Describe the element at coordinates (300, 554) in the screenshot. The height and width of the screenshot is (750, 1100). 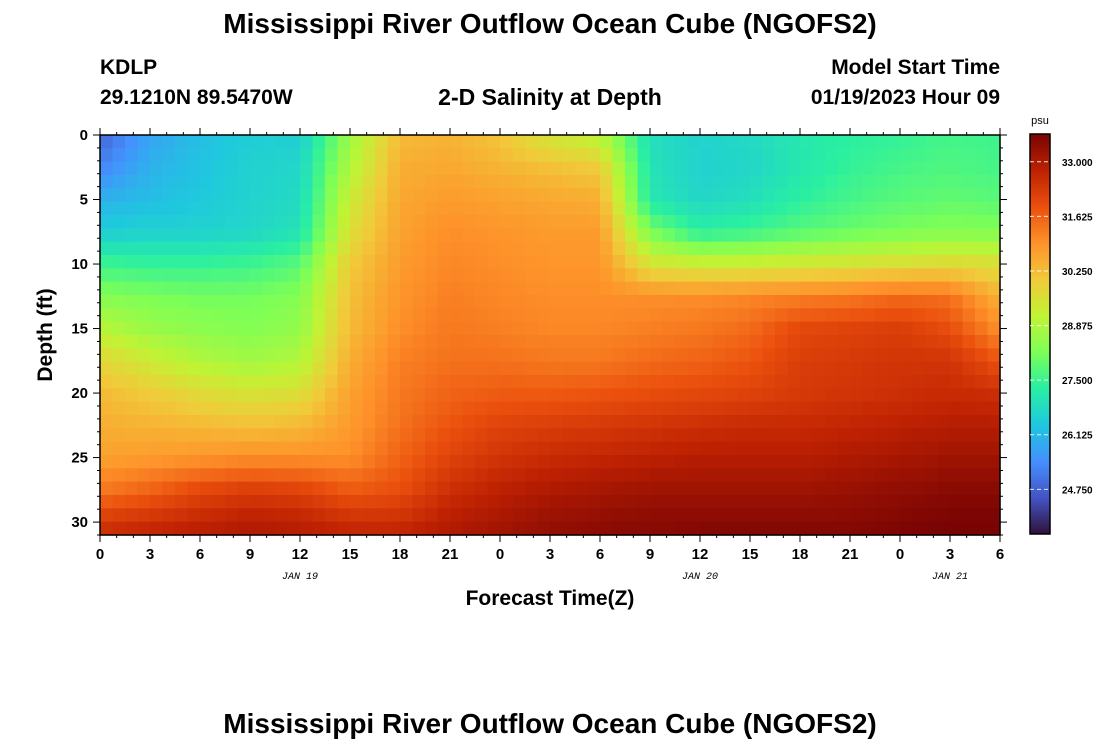
I see `x-tick-label: 12` at that location.